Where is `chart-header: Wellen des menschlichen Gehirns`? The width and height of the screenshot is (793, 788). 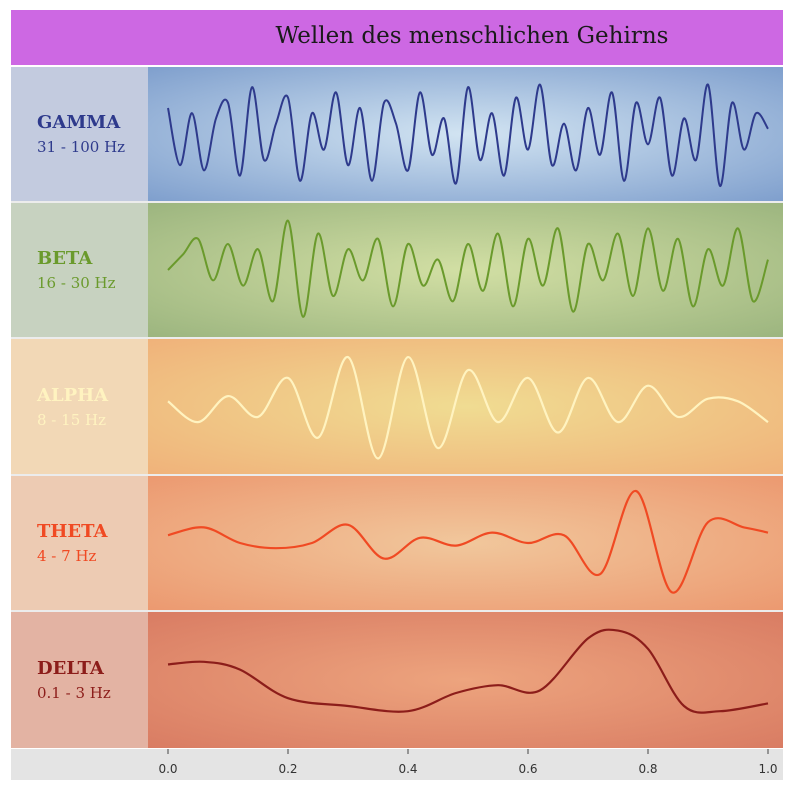
chart-header: Wellen des menschlichen Gehirns is located at coordinates (397, 37).